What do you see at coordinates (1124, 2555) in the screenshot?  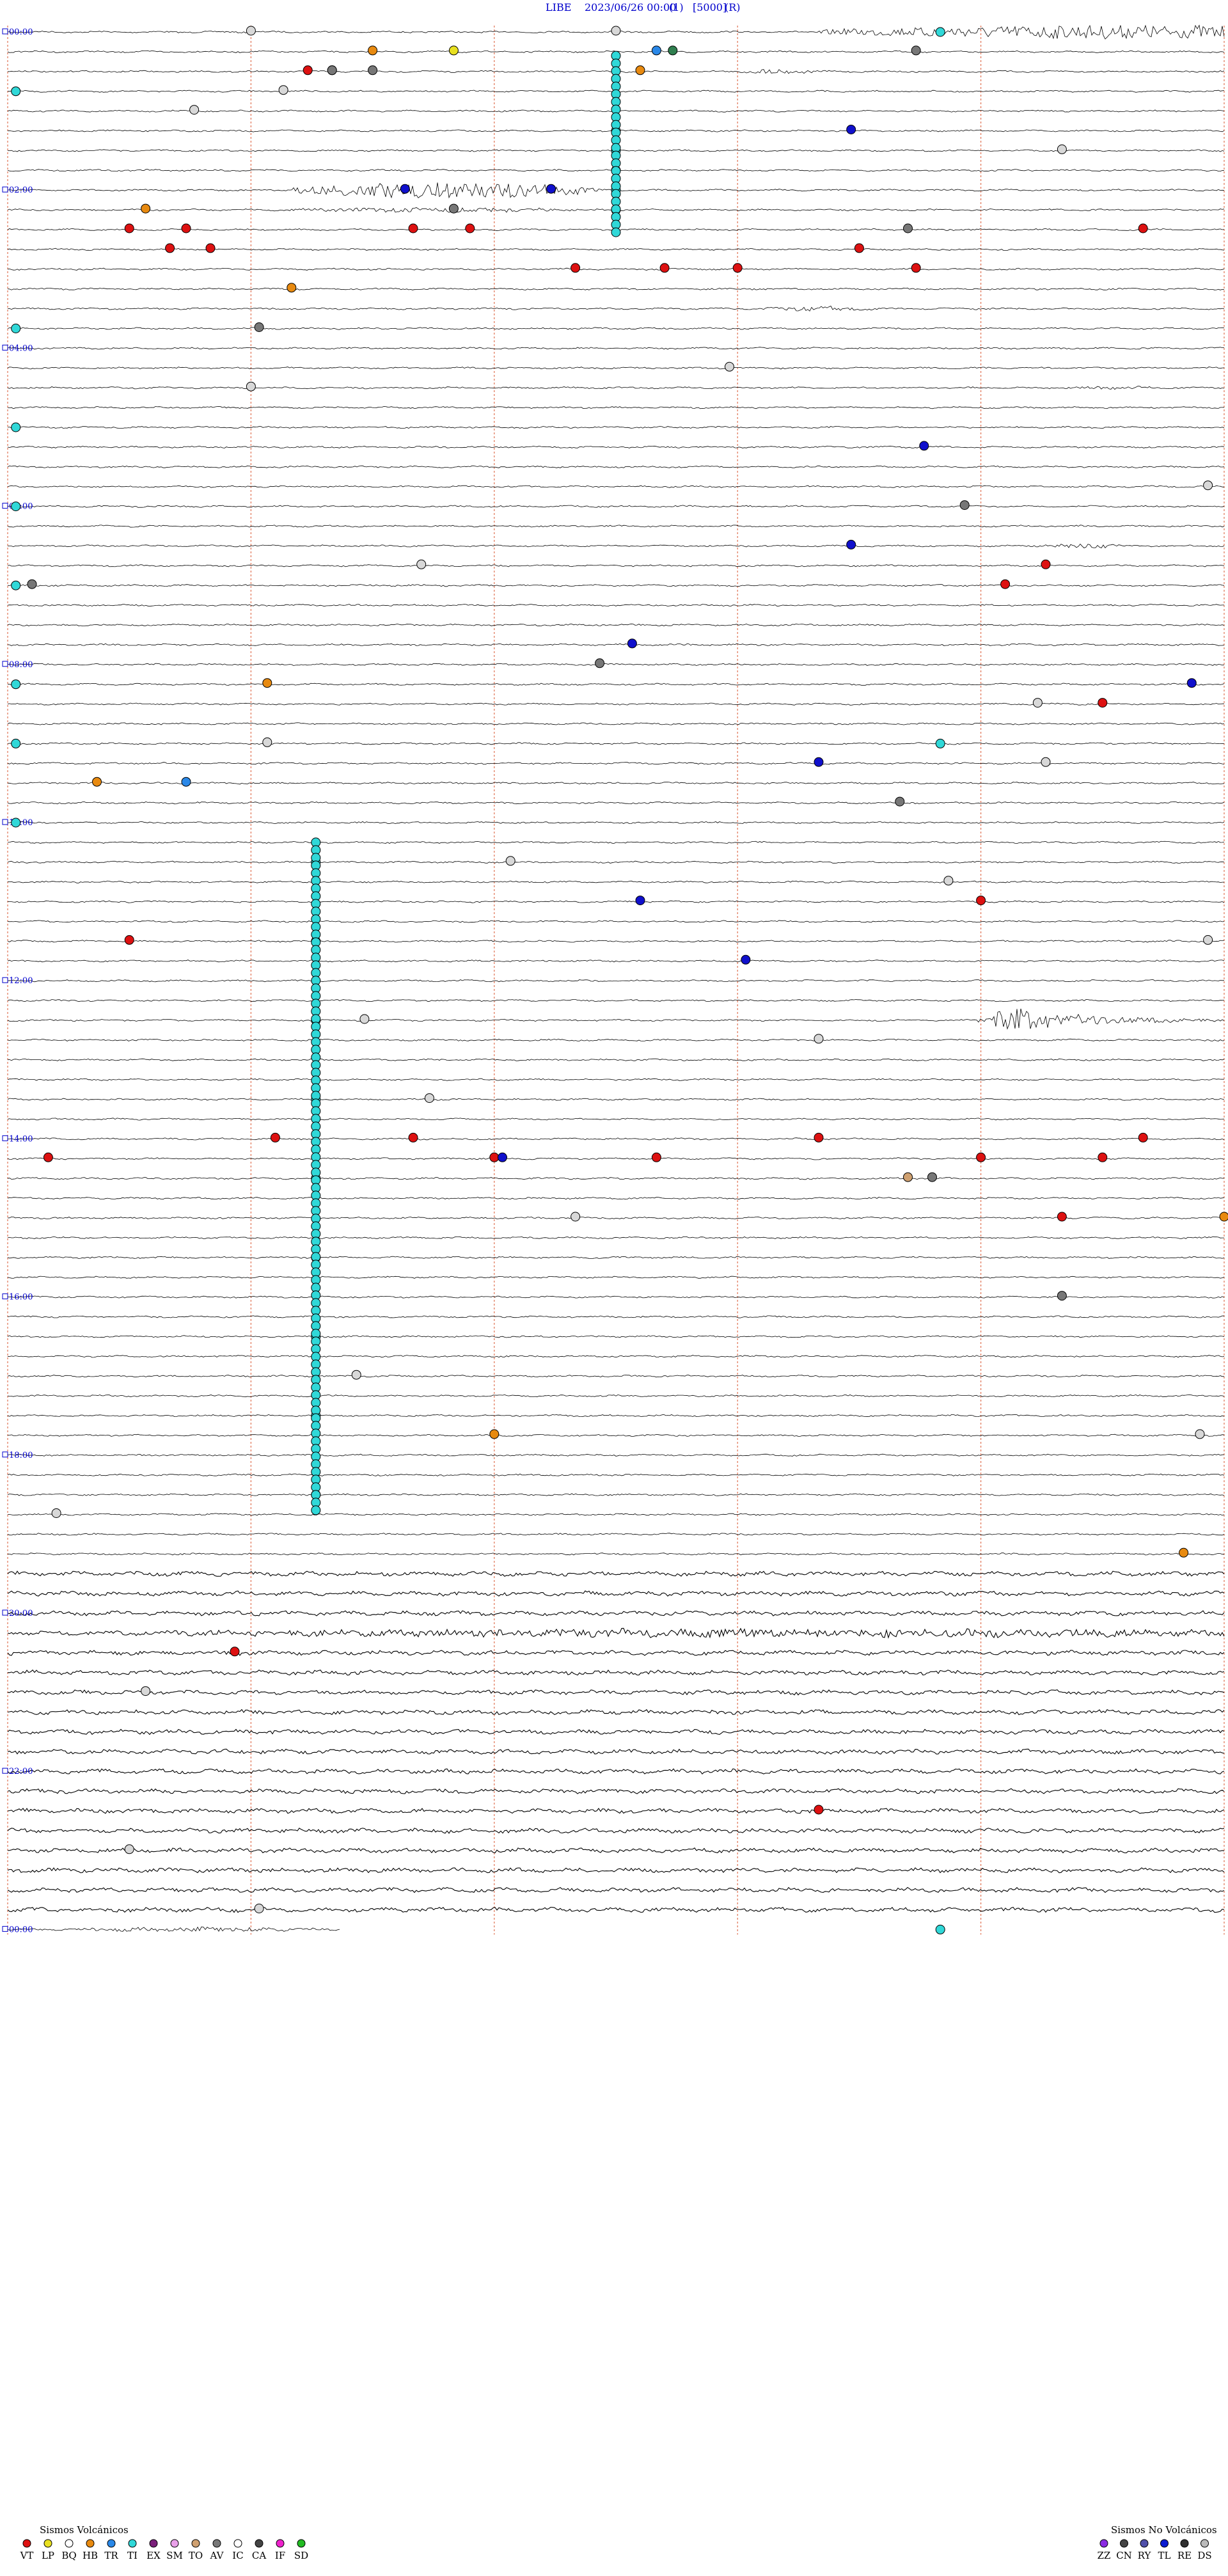 I see `legend-non-volcanic-label-cn: CN` at bounding box center [1124, 2555].